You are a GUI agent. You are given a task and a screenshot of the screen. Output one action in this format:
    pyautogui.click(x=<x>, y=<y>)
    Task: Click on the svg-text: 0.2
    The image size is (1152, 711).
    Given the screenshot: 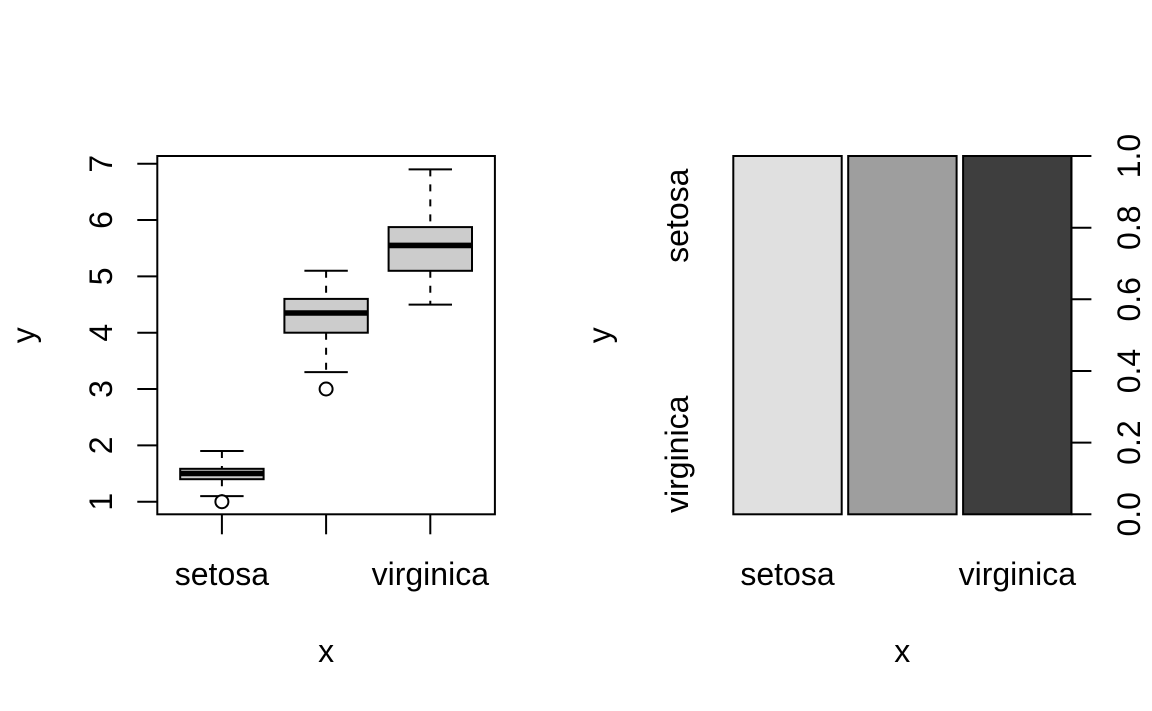 What is the action you would take?
    pyautogui.click(x=1129, y=442)
    